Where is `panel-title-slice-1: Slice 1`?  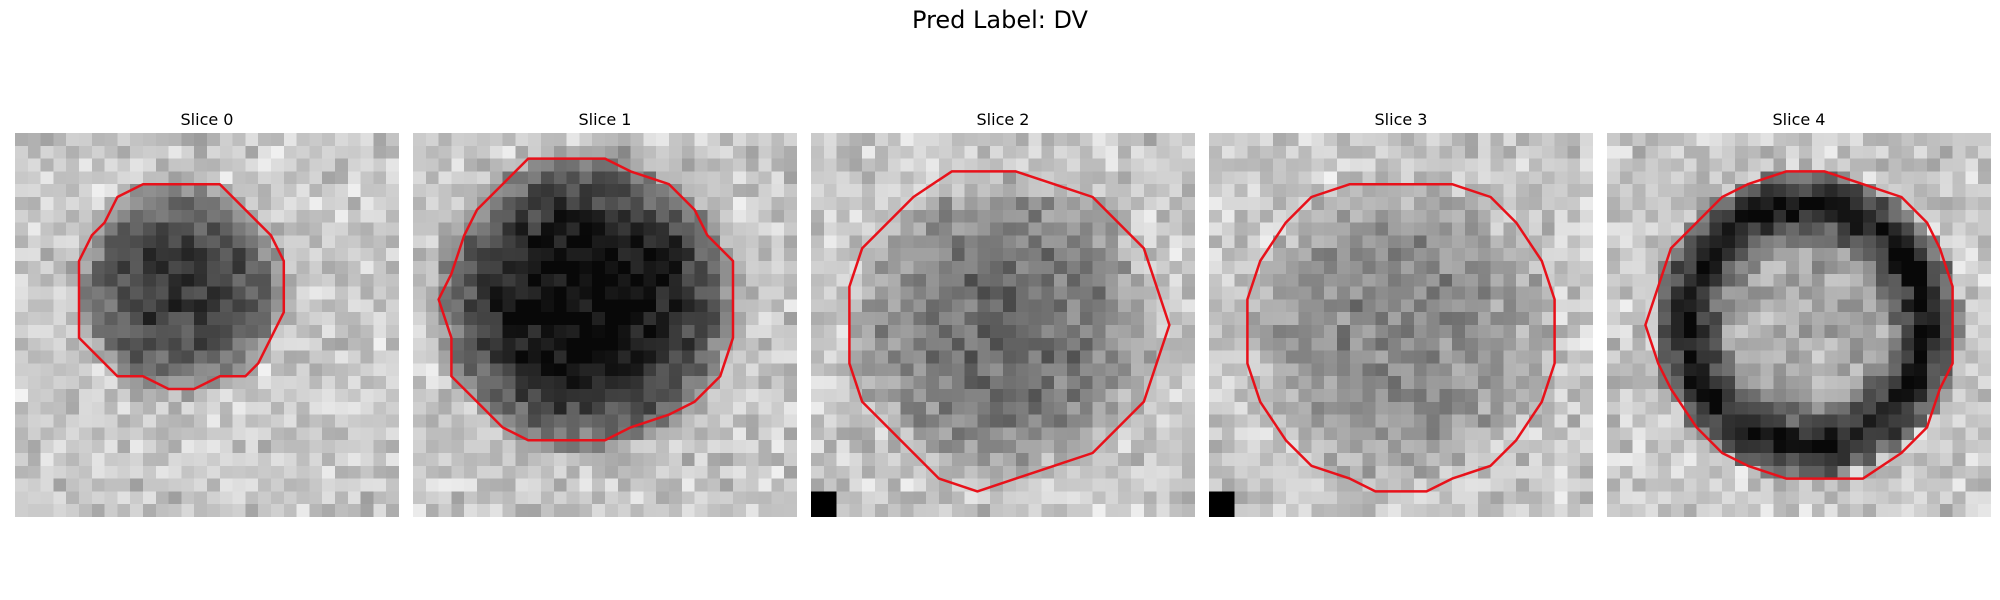 panel-title-slice-1: Slice 1 is located at coordinates (605, 119).